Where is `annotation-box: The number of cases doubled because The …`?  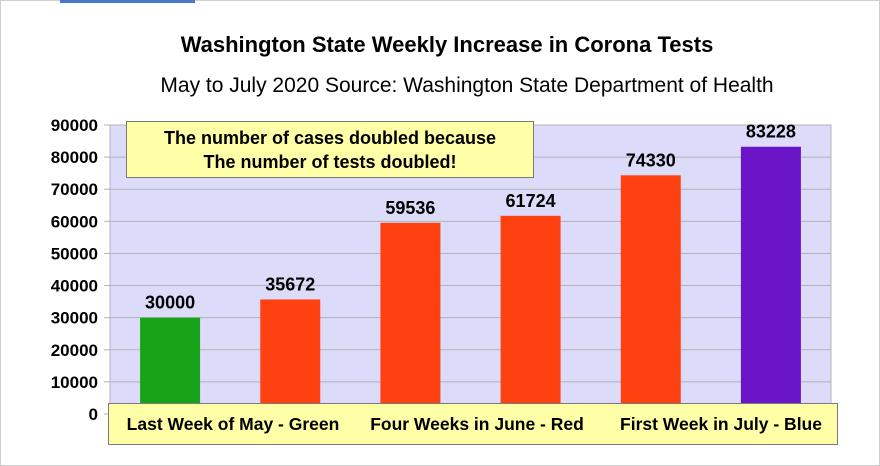 annotation-box: The number of cases doubled because The … is located at coordinates (330, 149).